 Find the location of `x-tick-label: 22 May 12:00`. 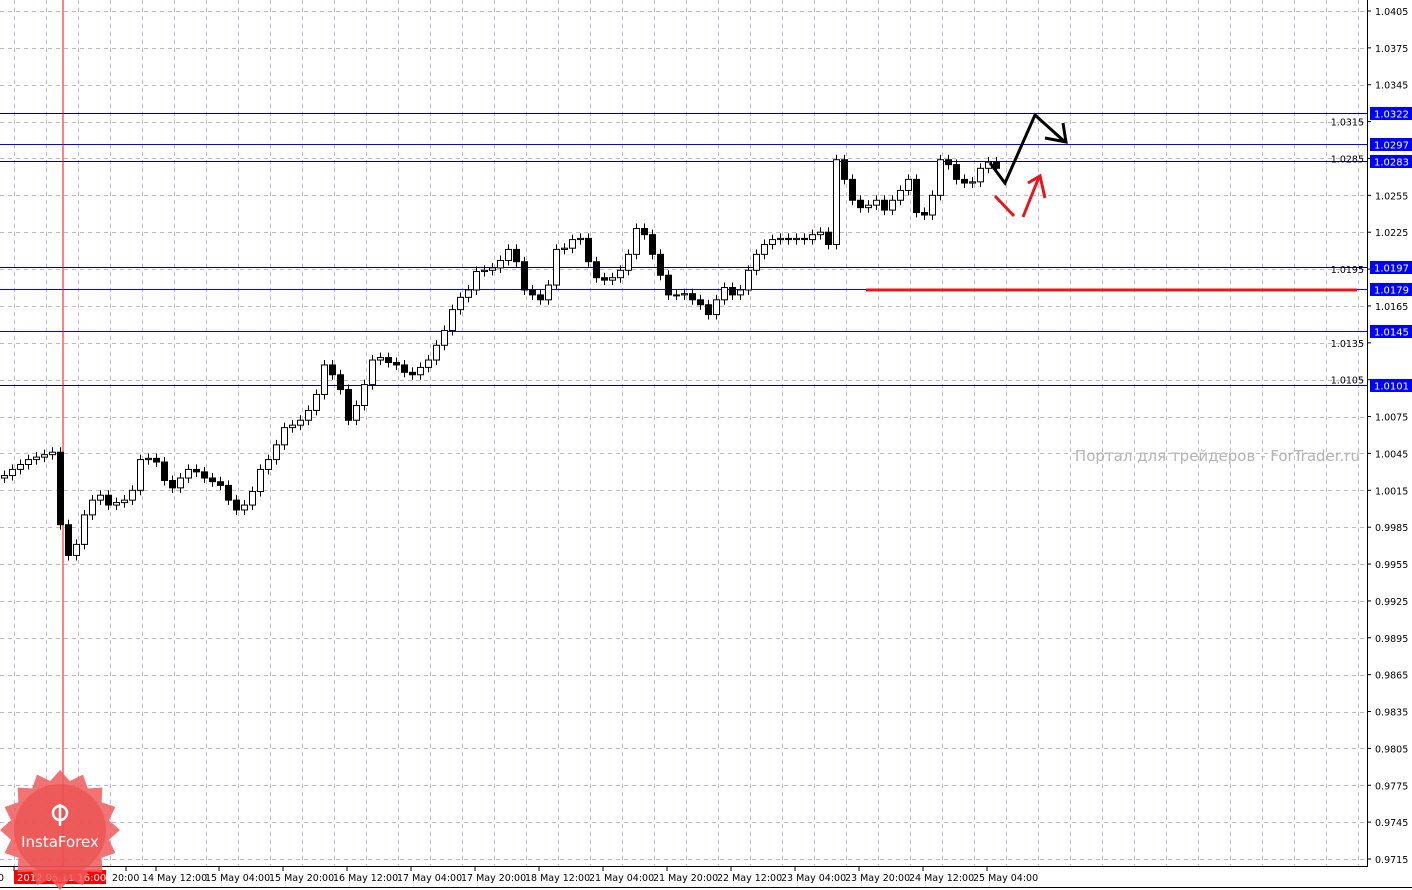

x-tick-label: 22 May 12:00 is located at coordinates (749, 878).